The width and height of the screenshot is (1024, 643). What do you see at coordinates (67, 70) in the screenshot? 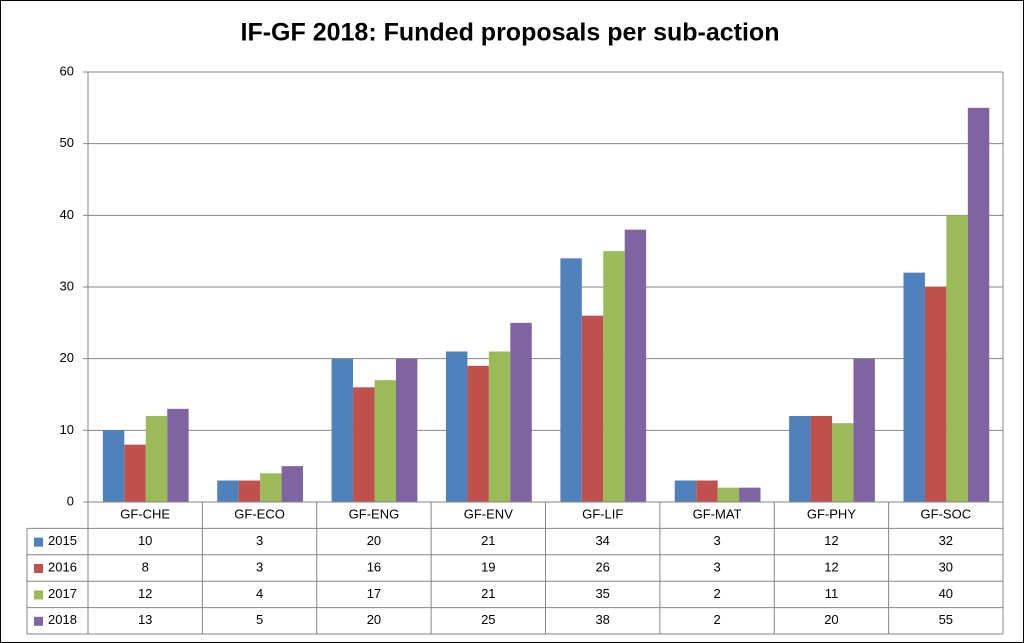
I see `y-tick-label: 60` at bounding box center [67, 70].